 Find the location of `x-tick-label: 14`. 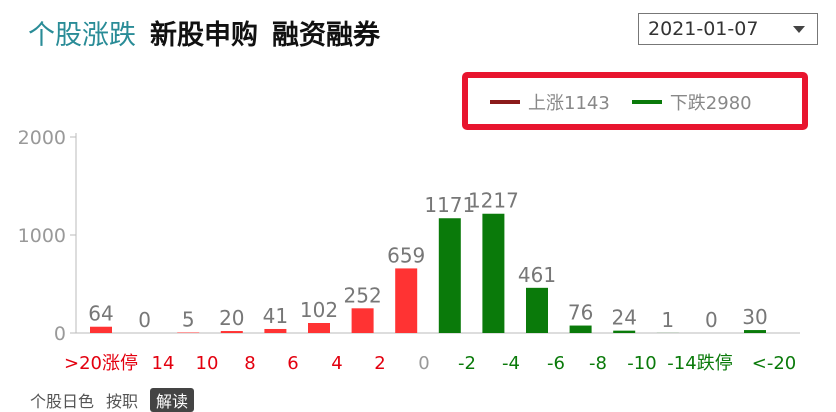

x-tick-label: 14 is located at coordinates (163, 363).